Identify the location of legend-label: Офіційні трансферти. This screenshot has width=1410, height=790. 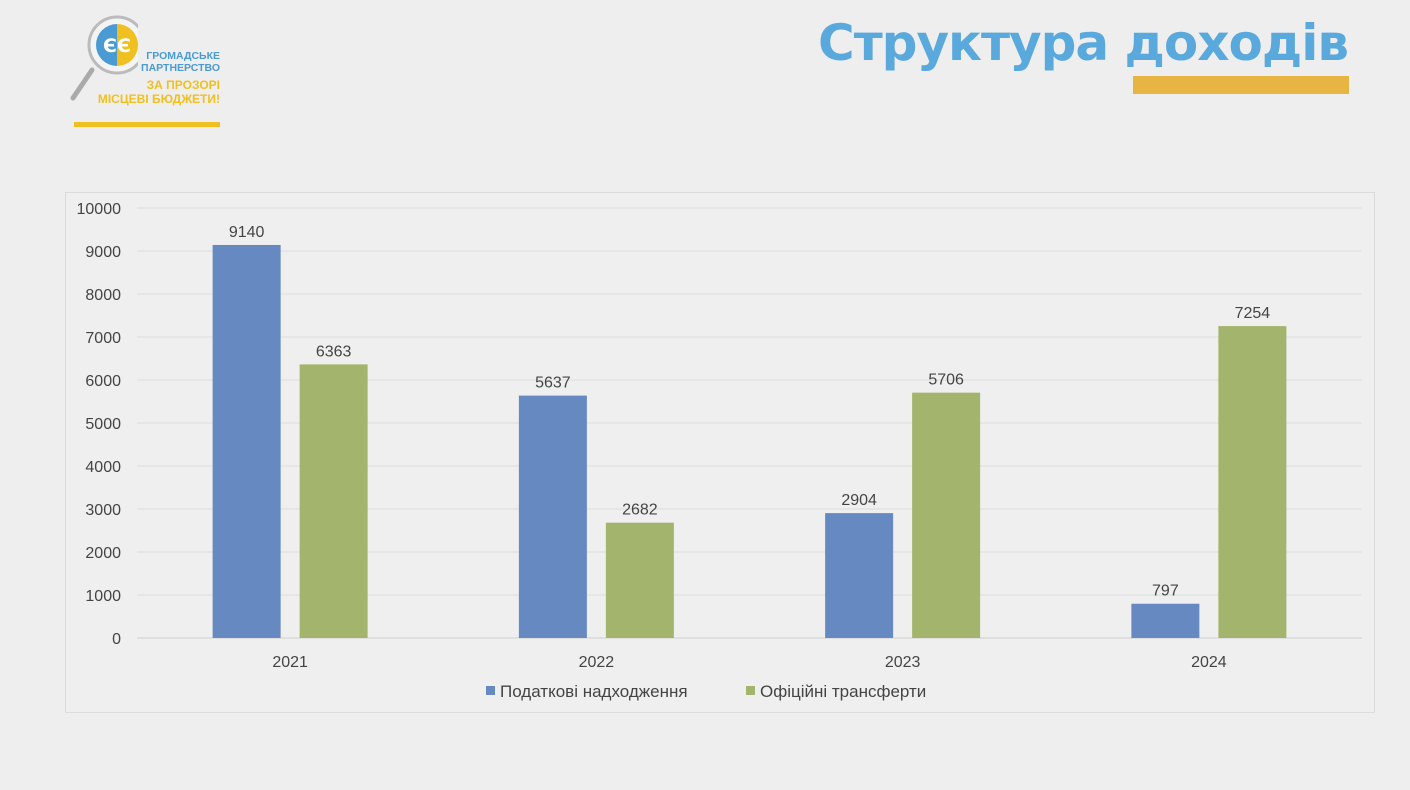
(843, 691).